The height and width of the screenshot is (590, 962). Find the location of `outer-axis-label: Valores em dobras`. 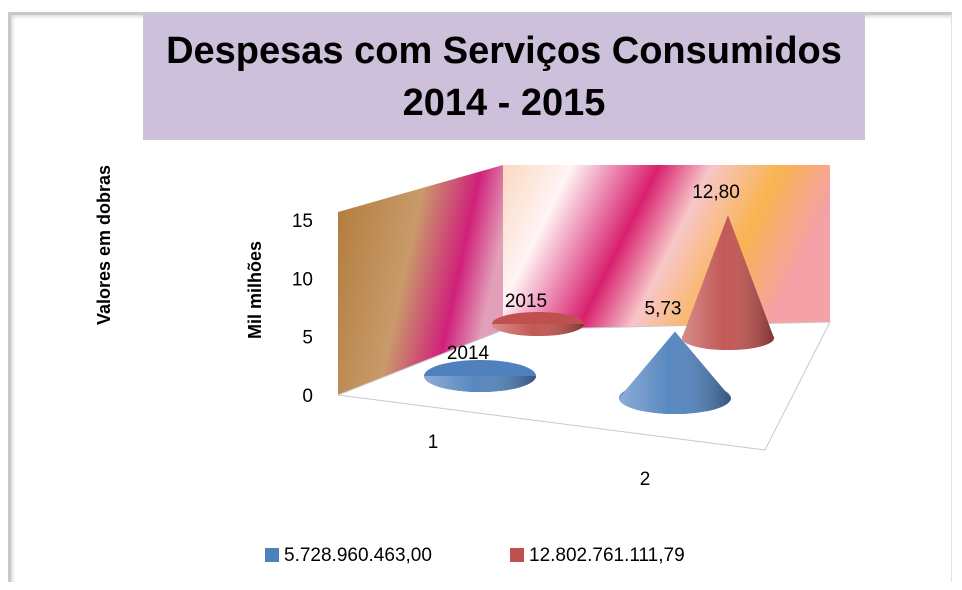

outer-axis-label: Valores em dobras is located at coordinates (104, 245).